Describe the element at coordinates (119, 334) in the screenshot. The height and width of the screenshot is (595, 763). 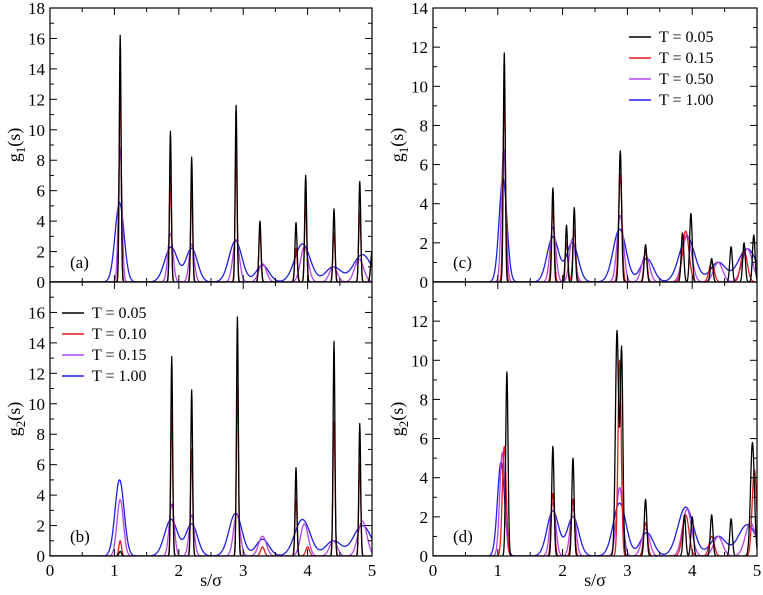
I see `legend-entry: T = 0.10` at that location.